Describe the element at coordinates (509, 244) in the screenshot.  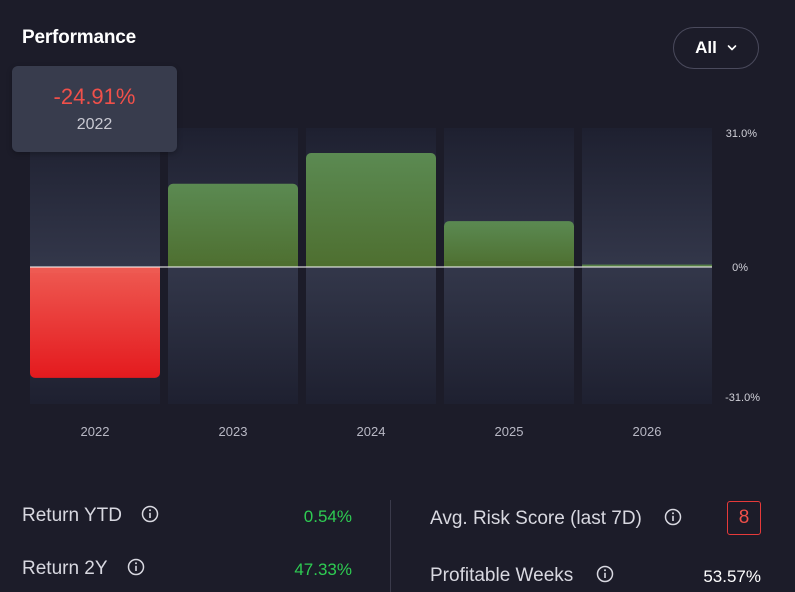
I see `bar-2025` at that location.